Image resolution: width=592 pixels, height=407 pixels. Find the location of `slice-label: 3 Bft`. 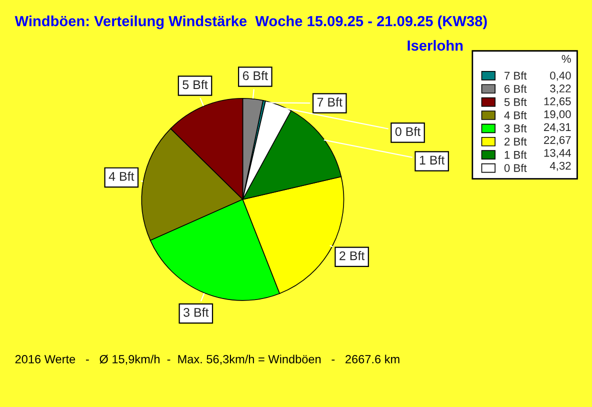

slice-label: 3 Bft is located at coordinates (196, 312).